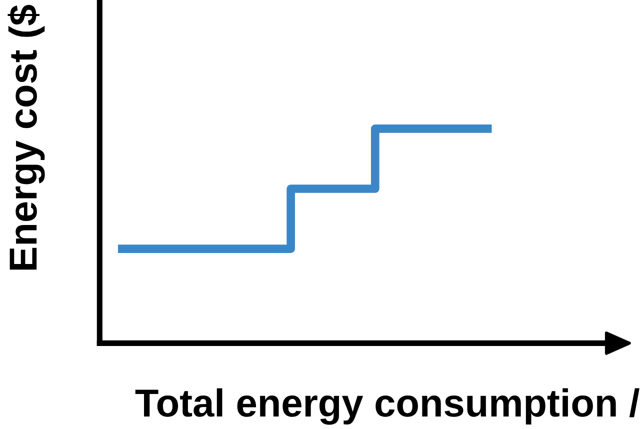 This screenshot has width=643, height=429. Describe the element at coordinates (387, 406) in the screenshot. I see `x-axis-title: Total energy consumption /` at that location.